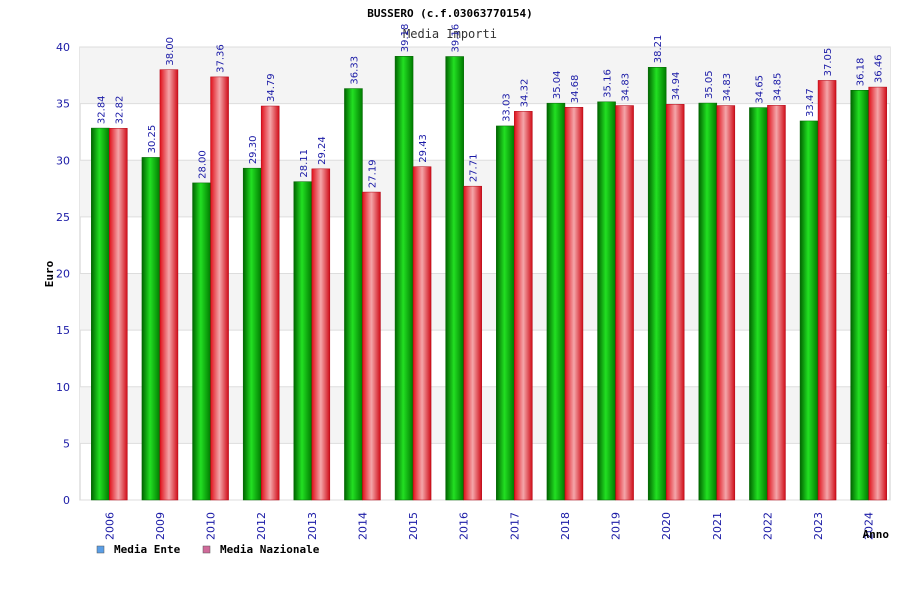  I want to click on x-tick-label: 2017, so click(514, 526).